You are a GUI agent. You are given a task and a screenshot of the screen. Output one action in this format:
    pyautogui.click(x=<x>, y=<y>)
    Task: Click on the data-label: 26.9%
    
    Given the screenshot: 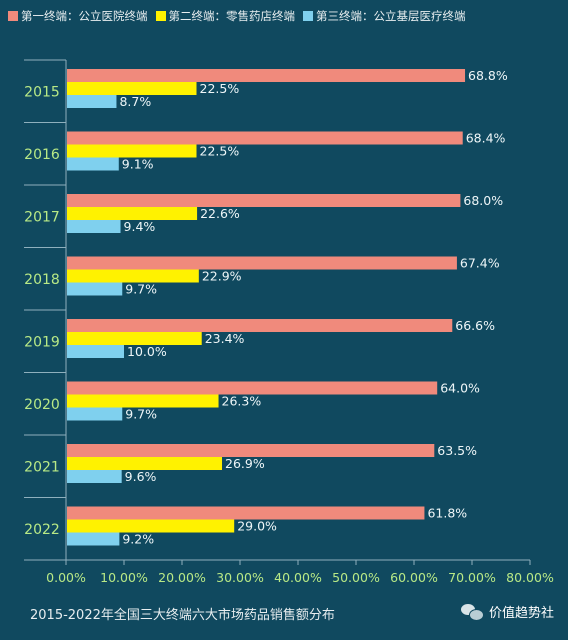 What is the action you would take?
    pyautogui.click(x=245, y=463)
    